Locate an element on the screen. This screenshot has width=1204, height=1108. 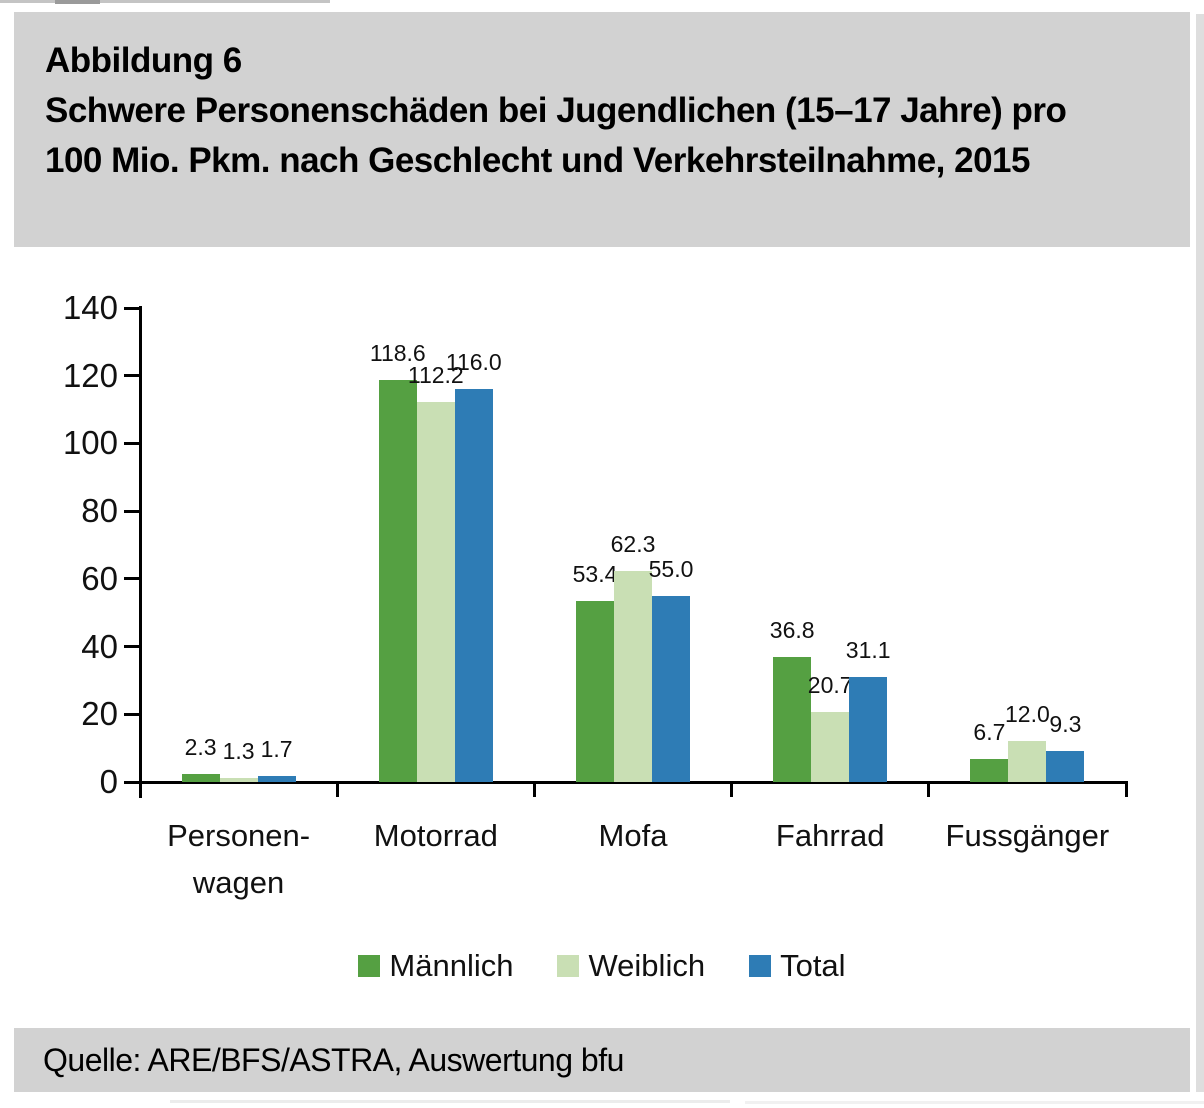
scan-artifact-top is located at coordinates (165, 1).